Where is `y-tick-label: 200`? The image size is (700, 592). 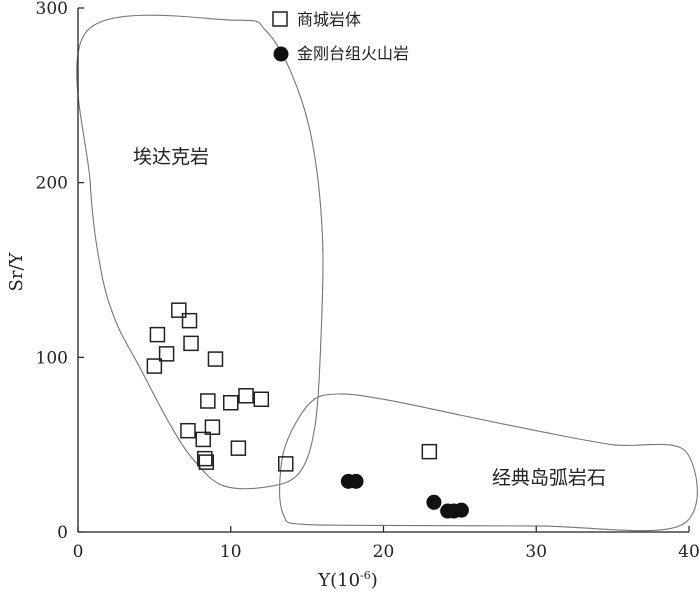 y-tick-label: 200 is located at coordinates (52, 184).